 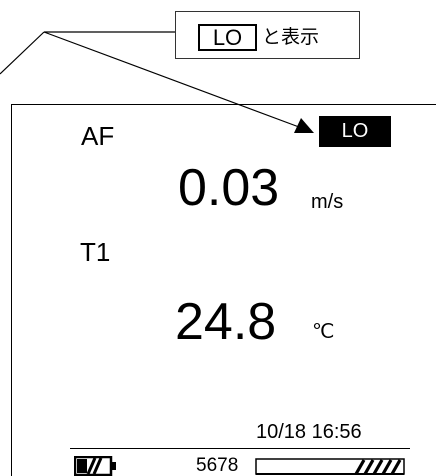 What do you see at coordinates (309, 432) in the screenshot?
I see `datetime-readout: 10/18 16:56` at bounding box center [309, 432].